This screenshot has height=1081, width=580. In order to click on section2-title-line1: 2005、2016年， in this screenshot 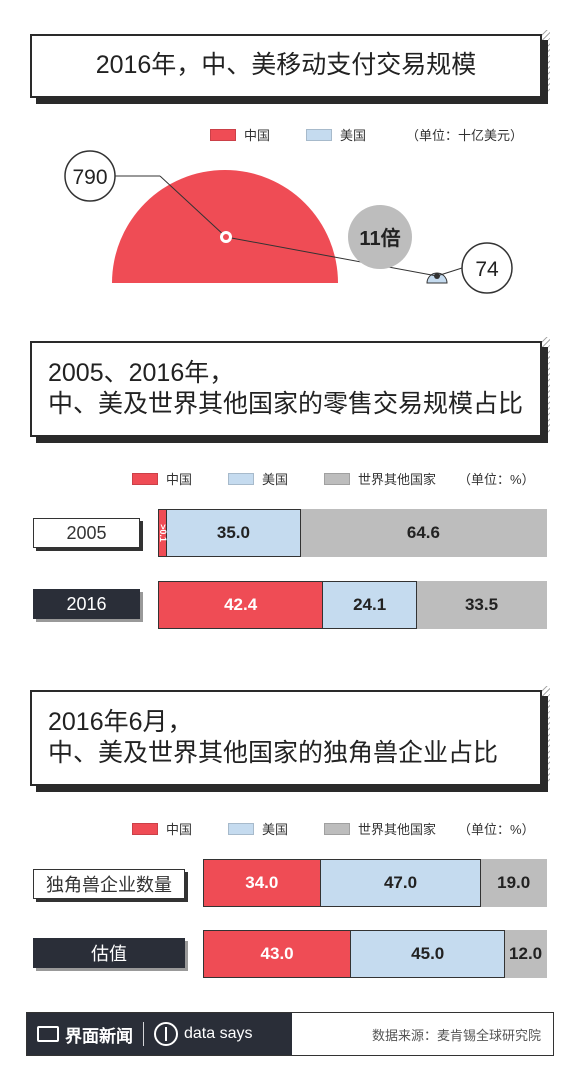, I will do `click(141, 372)`.